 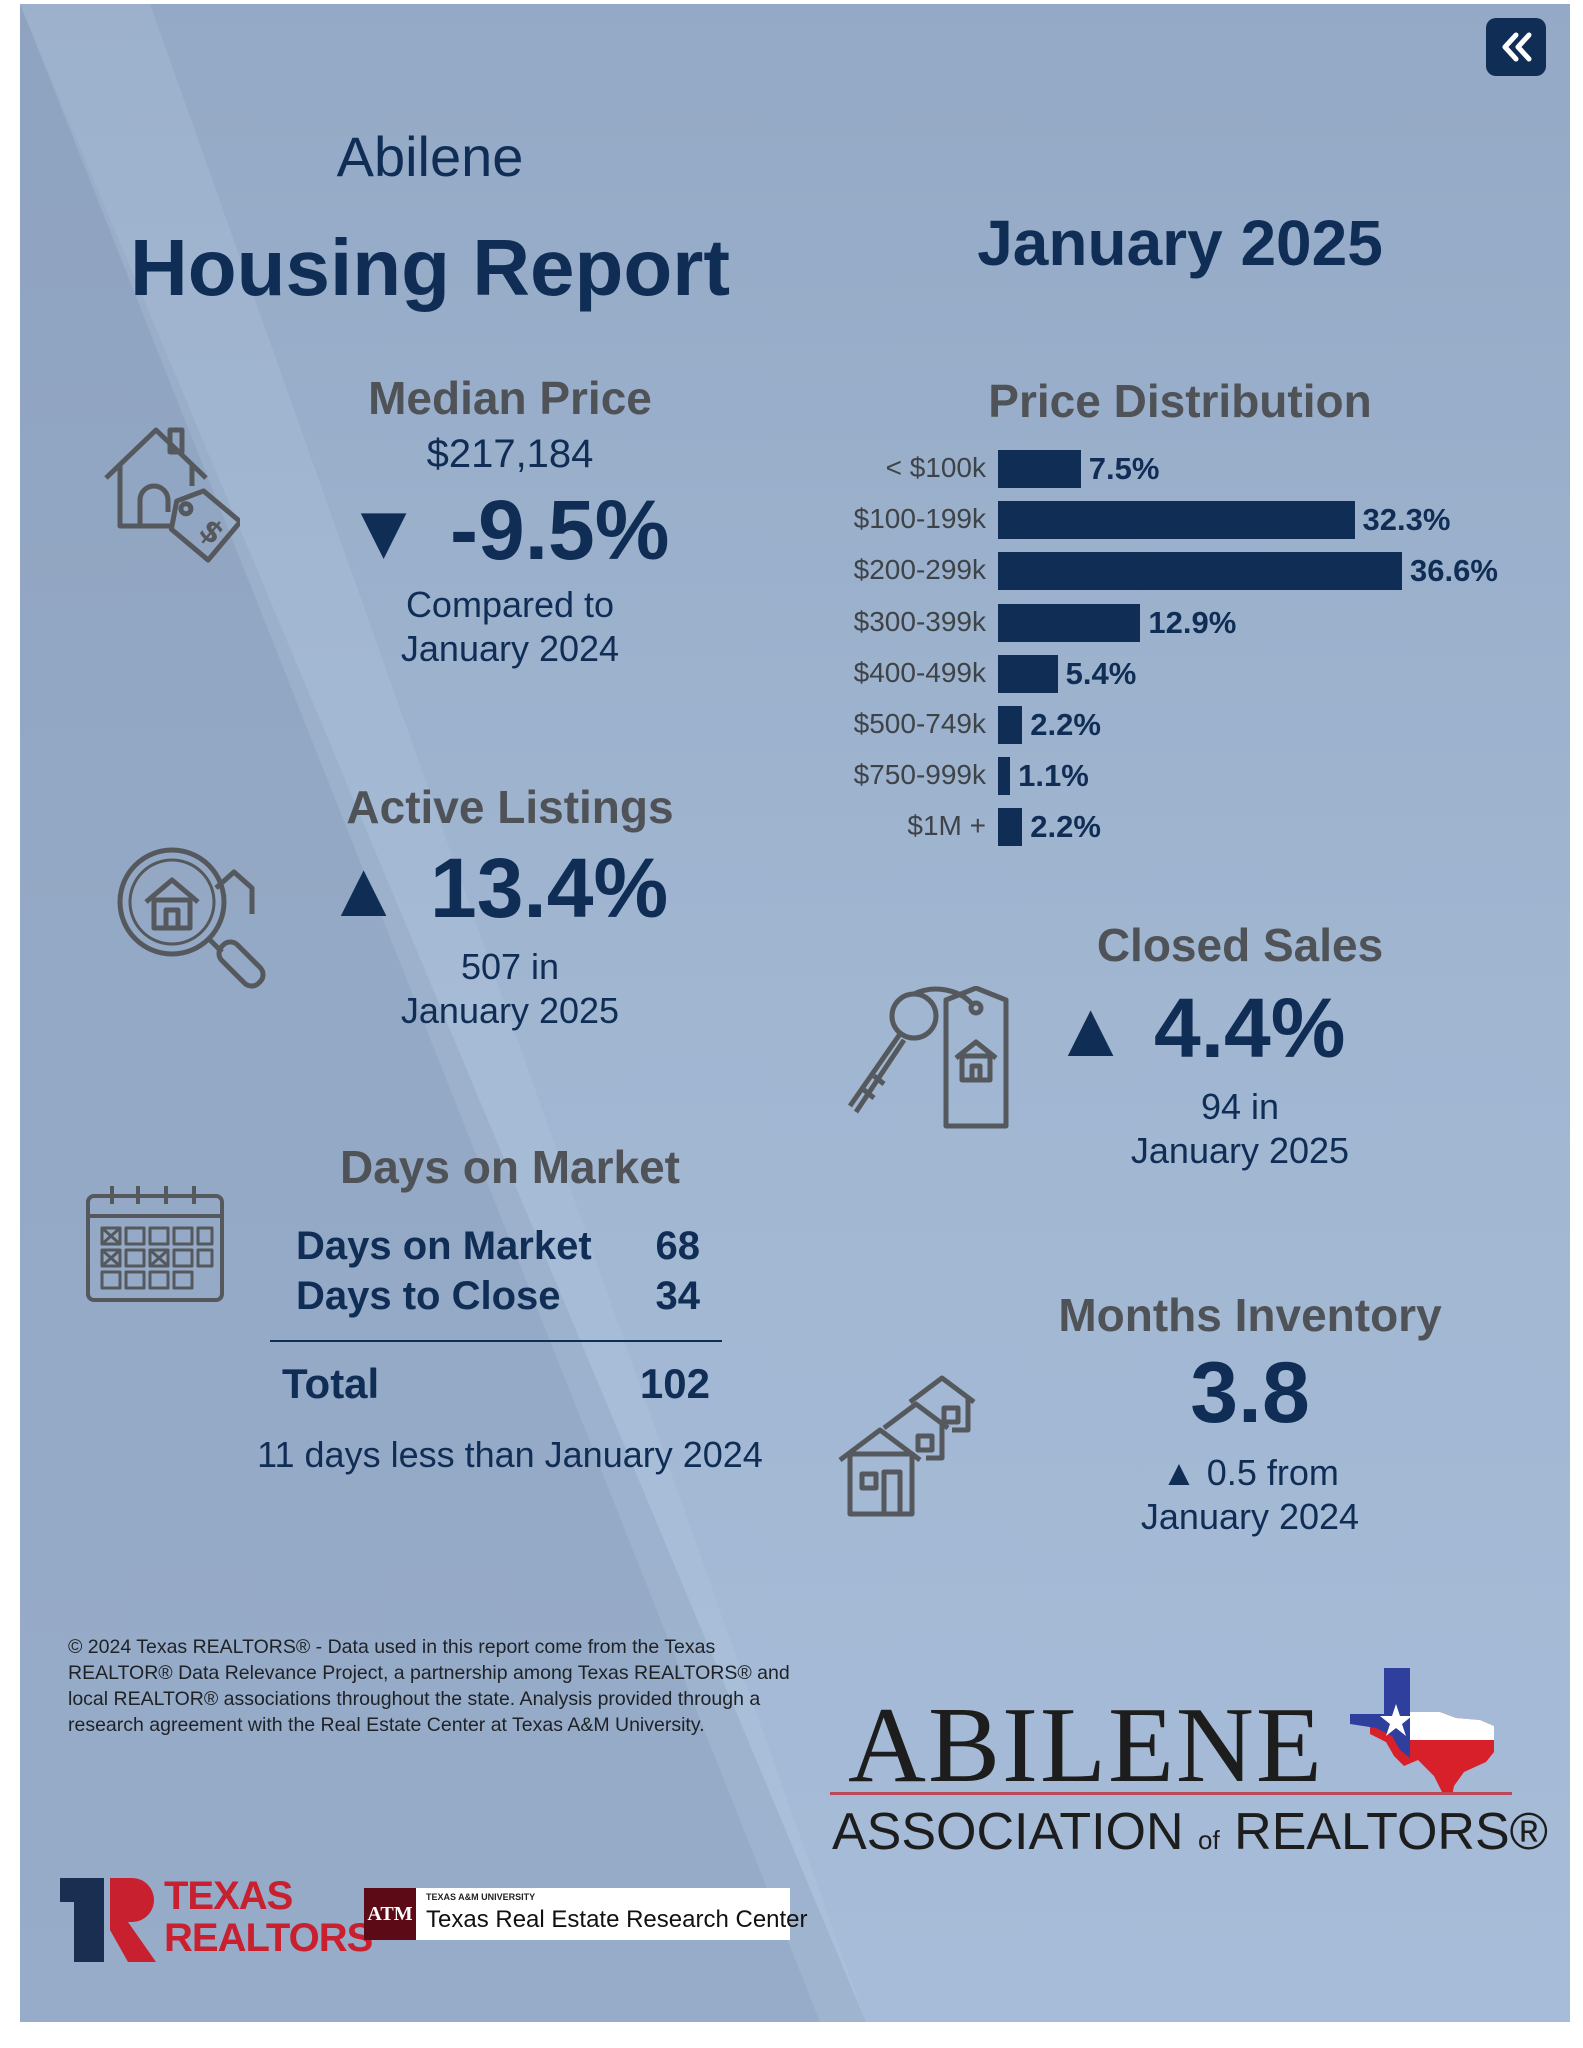 What do you see at coordinates (108, 1920) in the screenshot?
I see `texas-realtors-mark-icon` at bounding box center [108, 1920].